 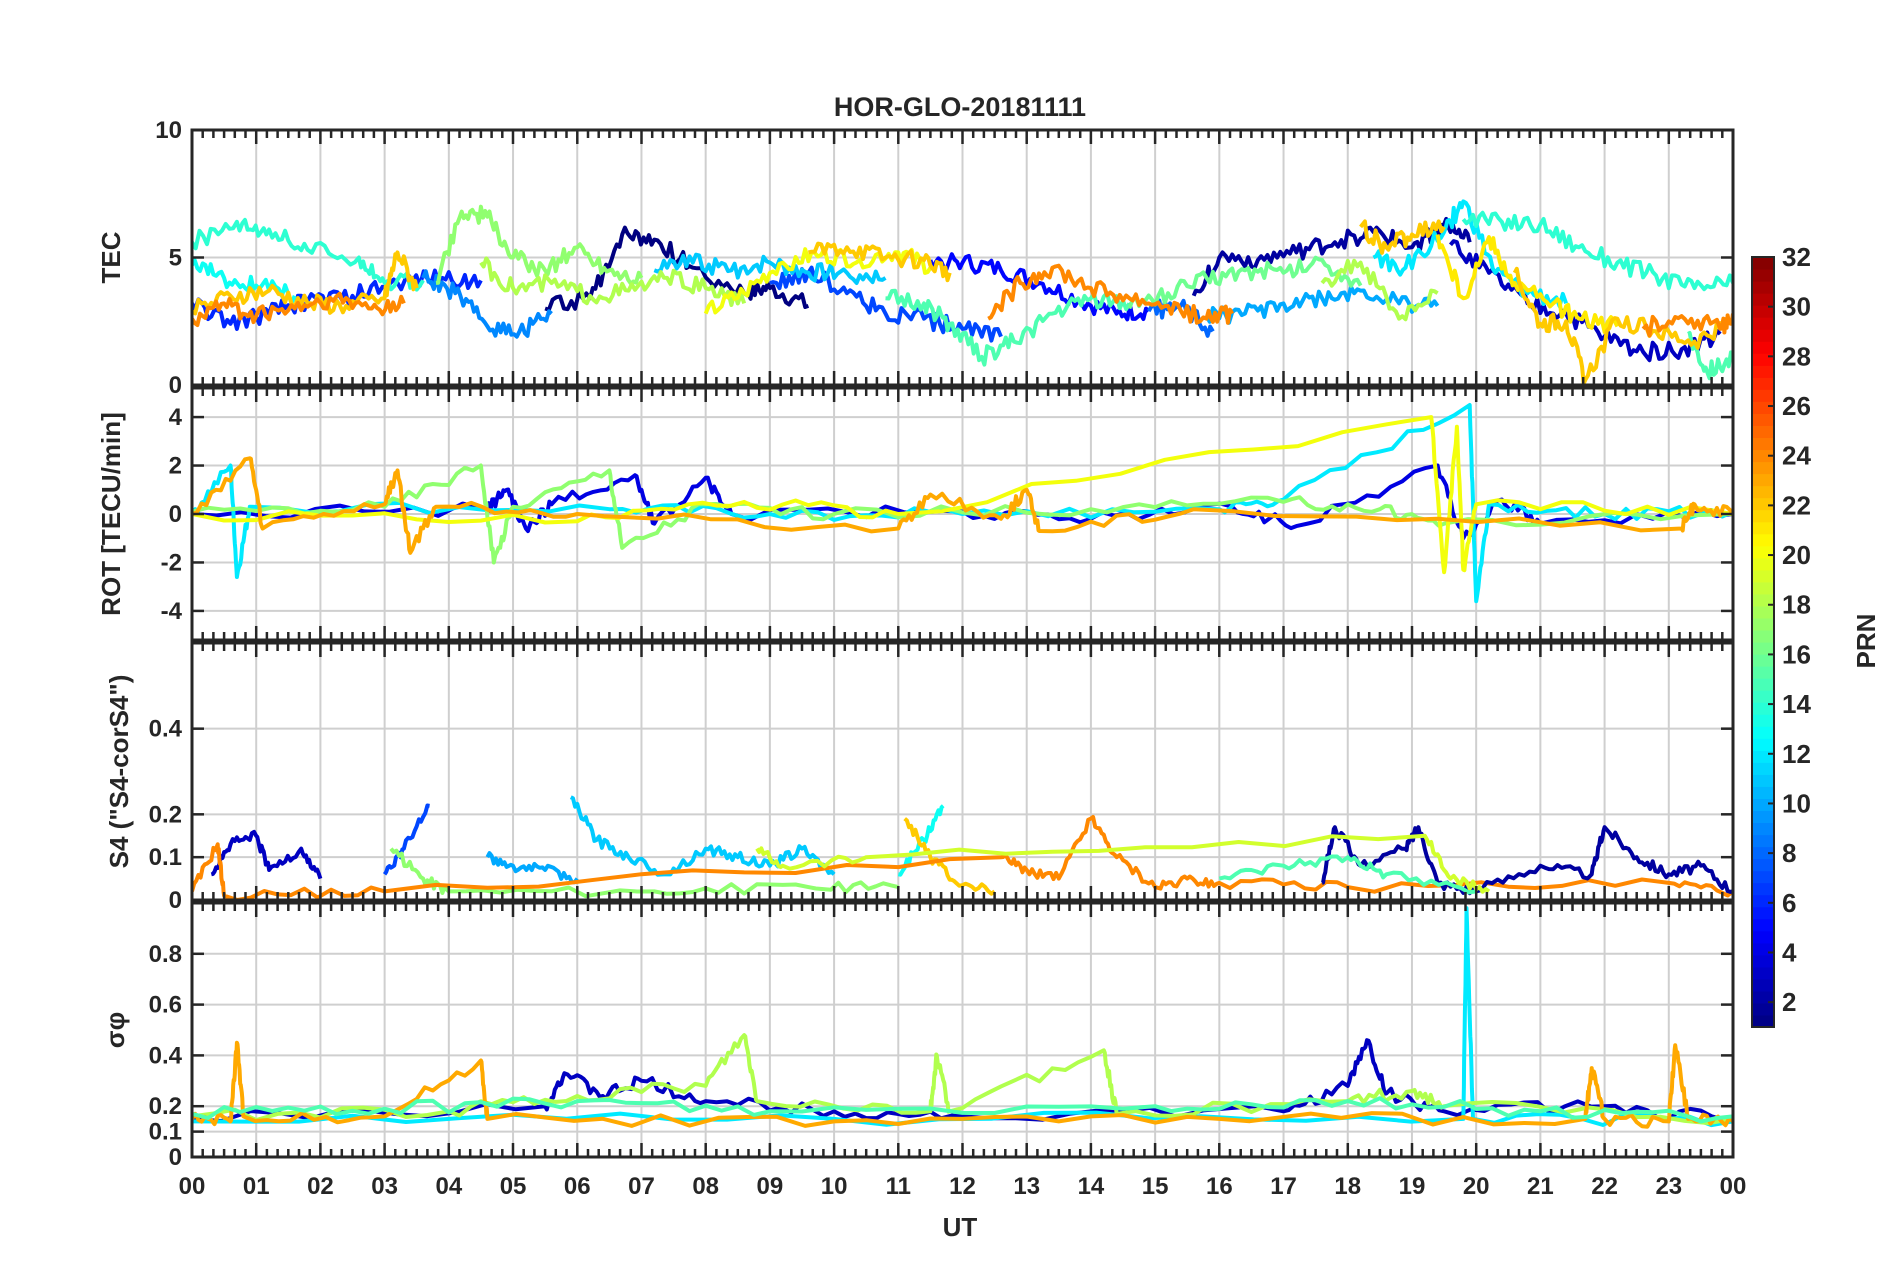 I want to click on colorbar-frame, so click(x=1763, y=642).